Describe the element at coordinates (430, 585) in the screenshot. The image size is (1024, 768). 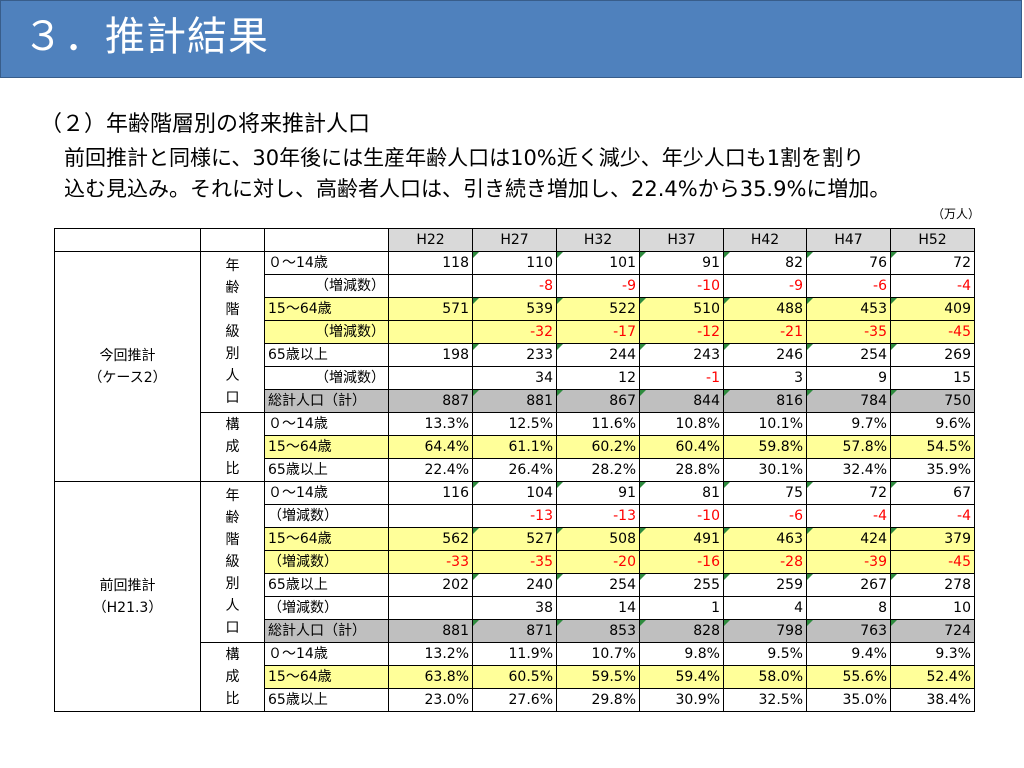
I see `value-cell: 202` at that location.